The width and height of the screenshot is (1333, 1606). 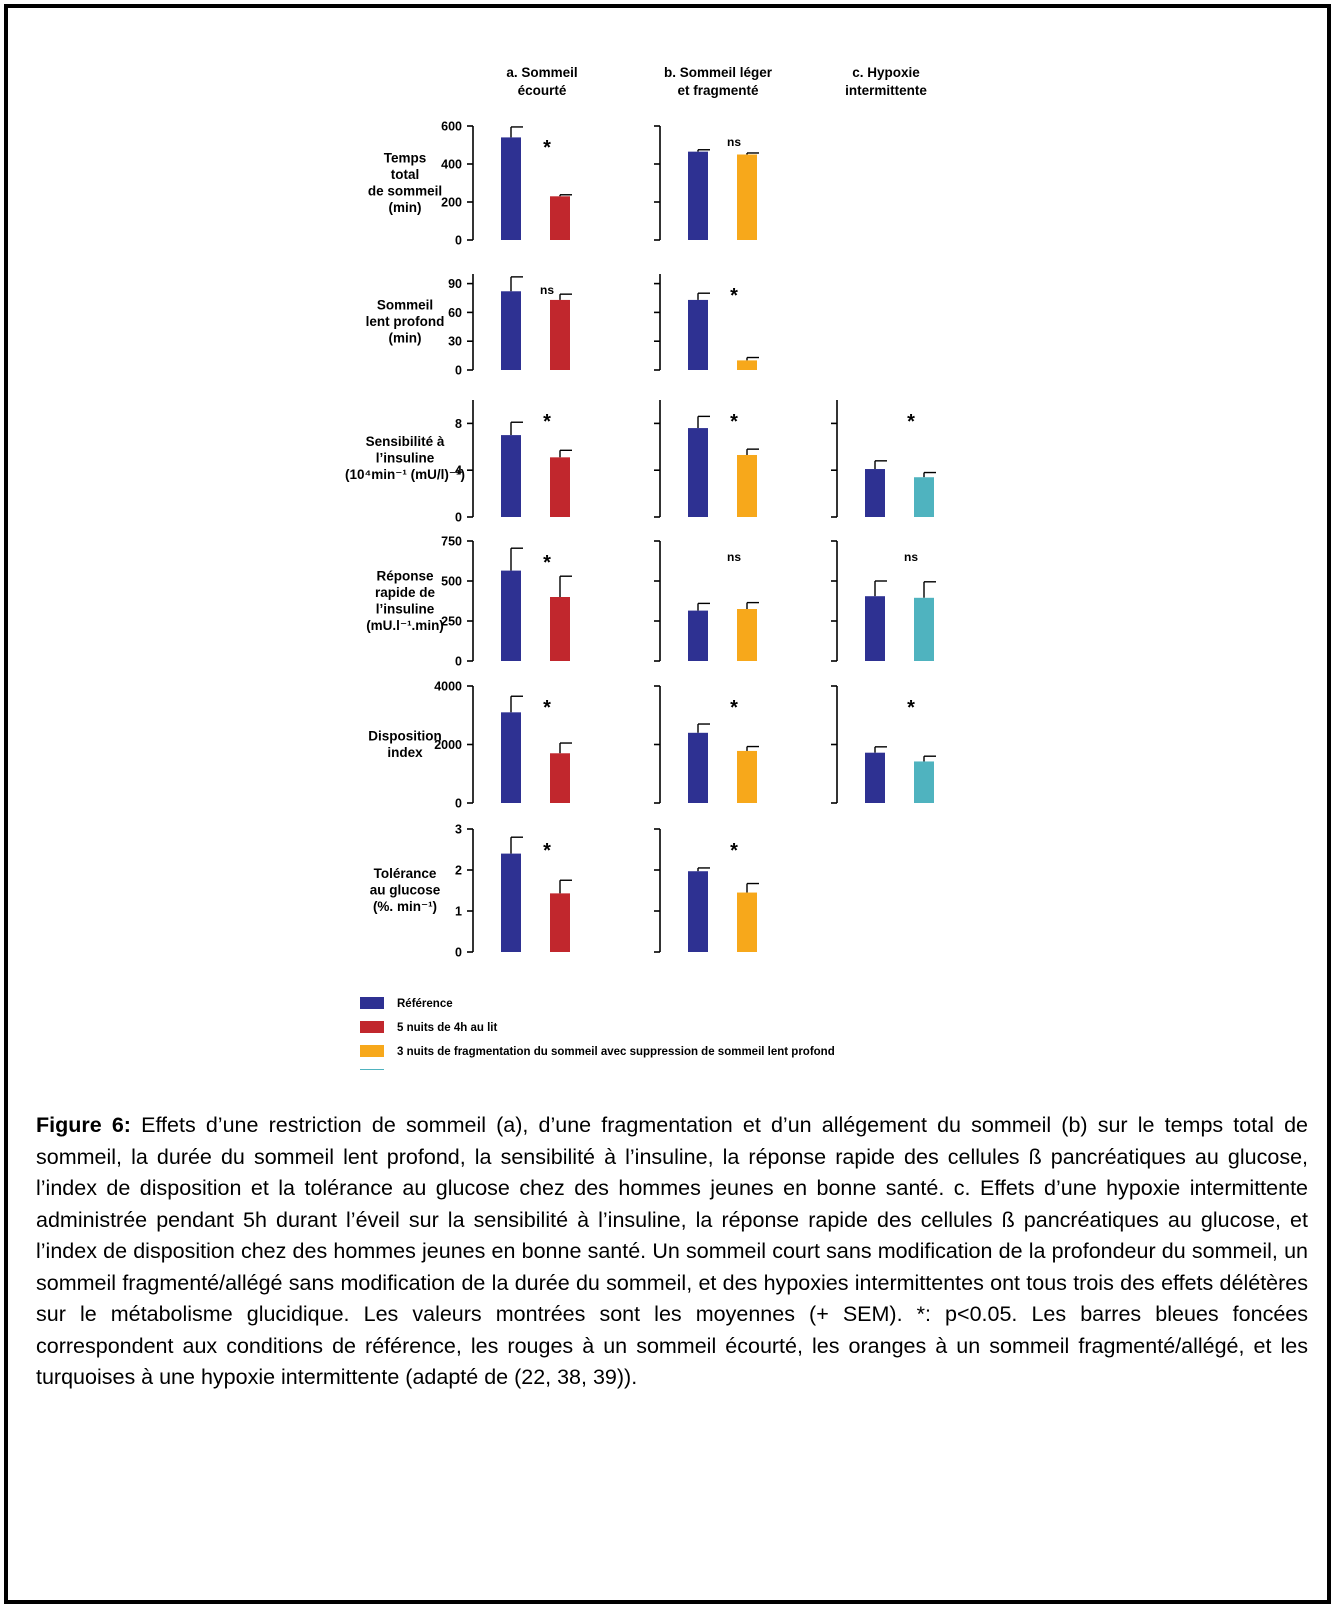 What do you see at coordinates (886, 72) in the screenshot?
I see `column-title-c: c. Hypoxie` at bounding box center [886, 72].